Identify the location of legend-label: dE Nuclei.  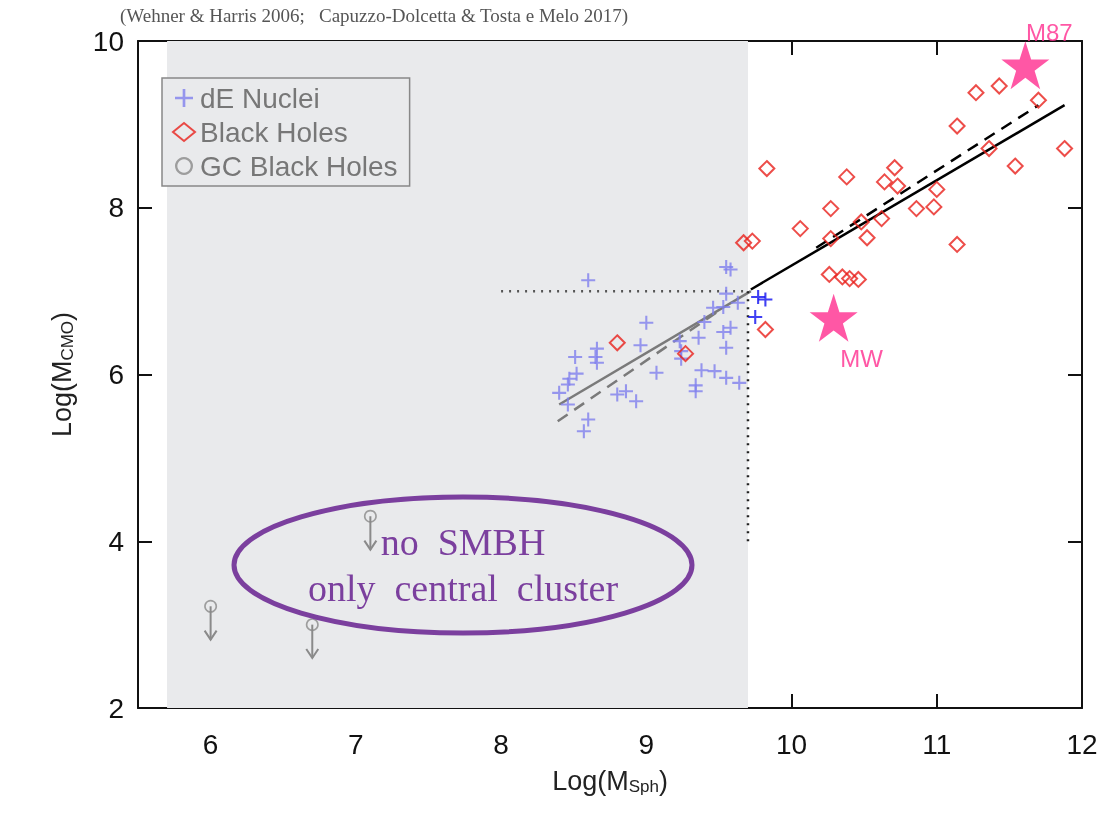
(260, 98).